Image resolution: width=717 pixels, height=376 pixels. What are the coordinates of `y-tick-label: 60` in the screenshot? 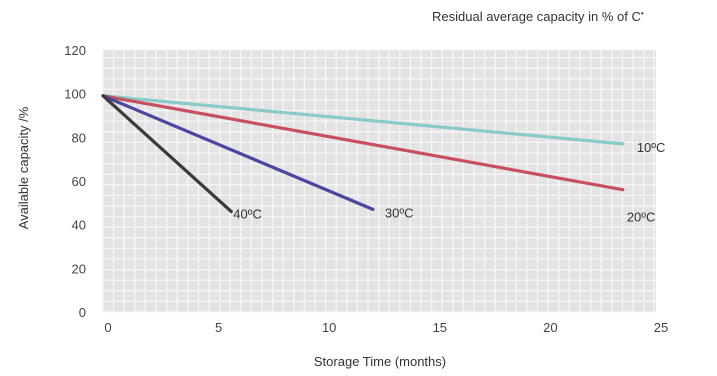 It's located at (79, 181).